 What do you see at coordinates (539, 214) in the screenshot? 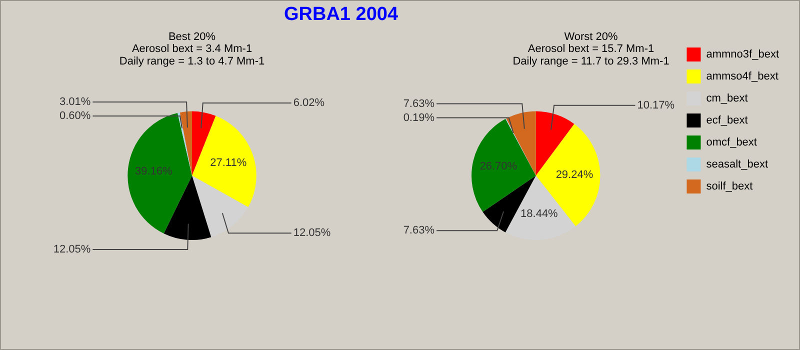
I see `data-label: 18.44%` at bounding box center [539, 214].